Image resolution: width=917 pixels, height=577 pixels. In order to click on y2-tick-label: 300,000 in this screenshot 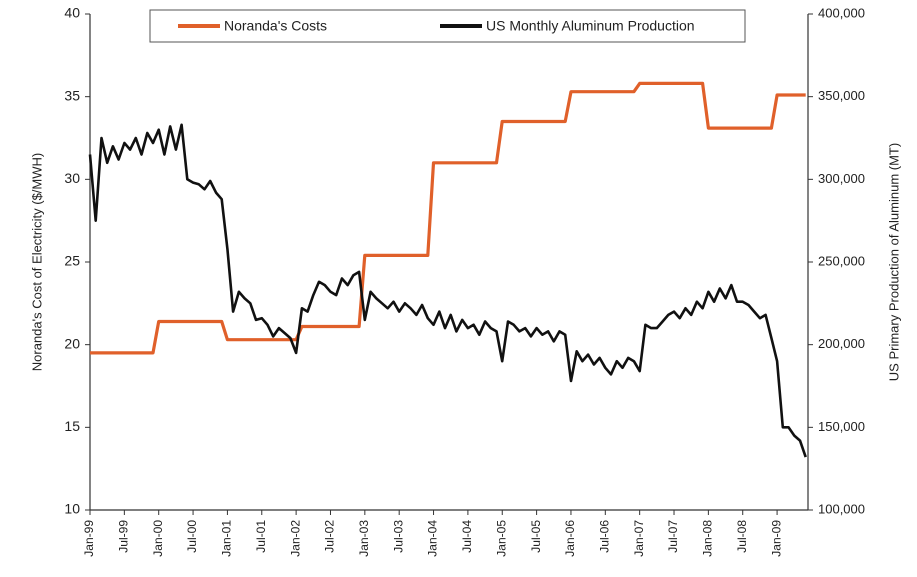, I will do `click(841, 178)`.